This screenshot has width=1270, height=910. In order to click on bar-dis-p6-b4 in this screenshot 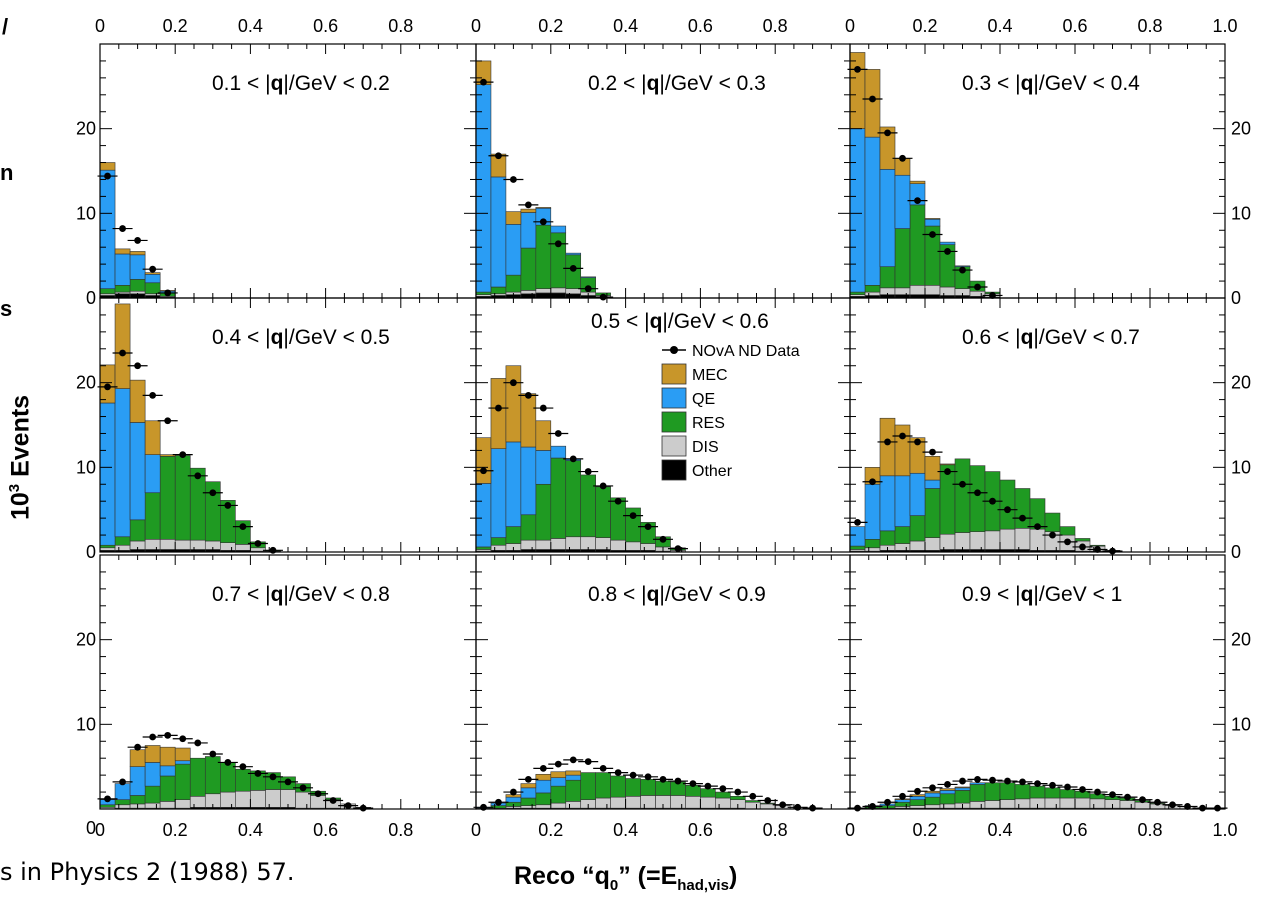, I will do `click(902, 547)`.